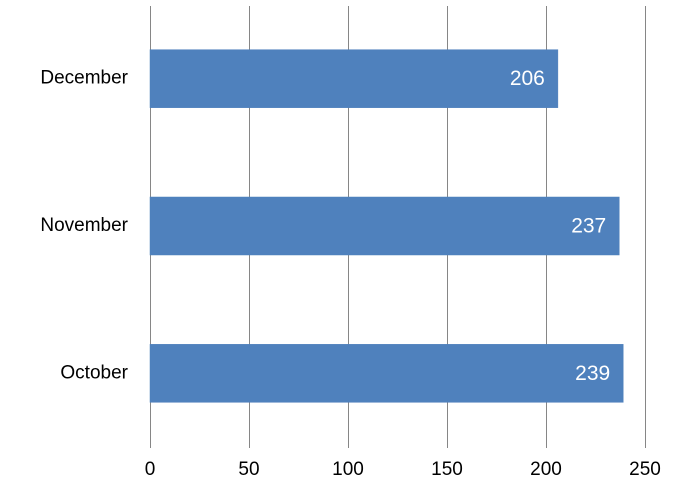 This screenshot has width=681, height=500. I want to click on data-label: 237, so click(588, 226).